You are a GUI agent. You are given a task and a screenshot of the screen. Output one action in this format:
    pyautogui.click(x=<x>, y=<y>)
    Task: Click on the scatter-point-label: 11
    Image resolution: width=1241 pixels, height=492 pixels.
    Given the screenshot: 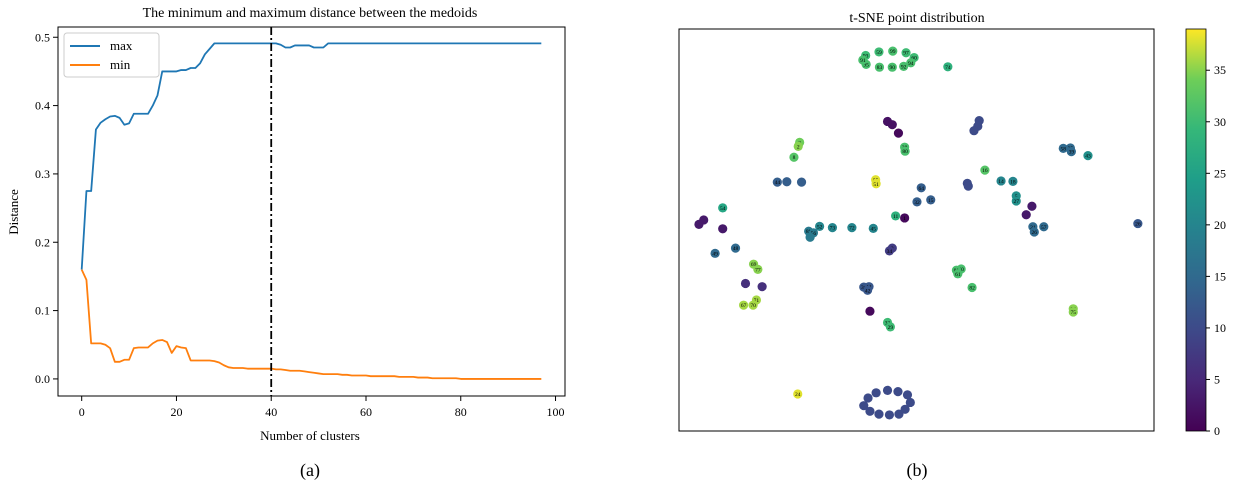 What is the action you would take?
    pyautogui.click(x=896, y=217)
    